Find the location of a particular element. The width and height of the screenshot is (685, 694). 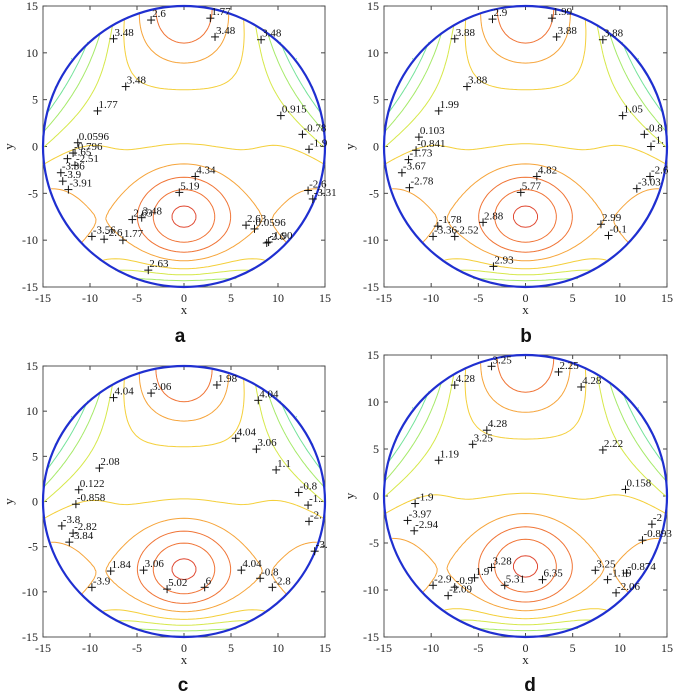

contour-label: 6 is located at coordinates (209, 581).